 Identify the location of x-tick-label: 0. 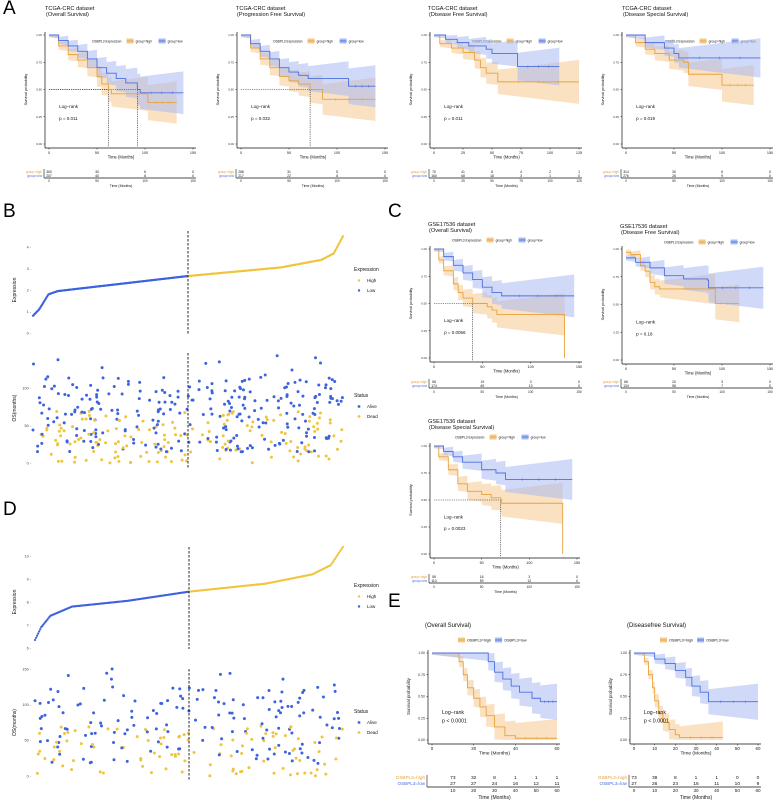
(626, 153).